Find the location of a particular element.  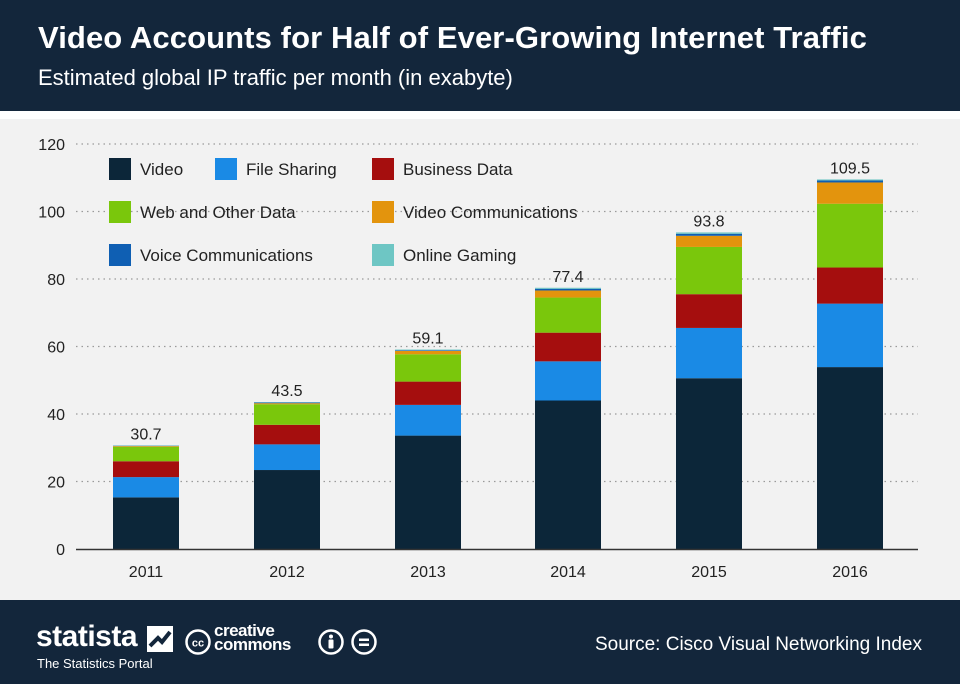

license-line-2: commons is located at coordinates (252, 644).